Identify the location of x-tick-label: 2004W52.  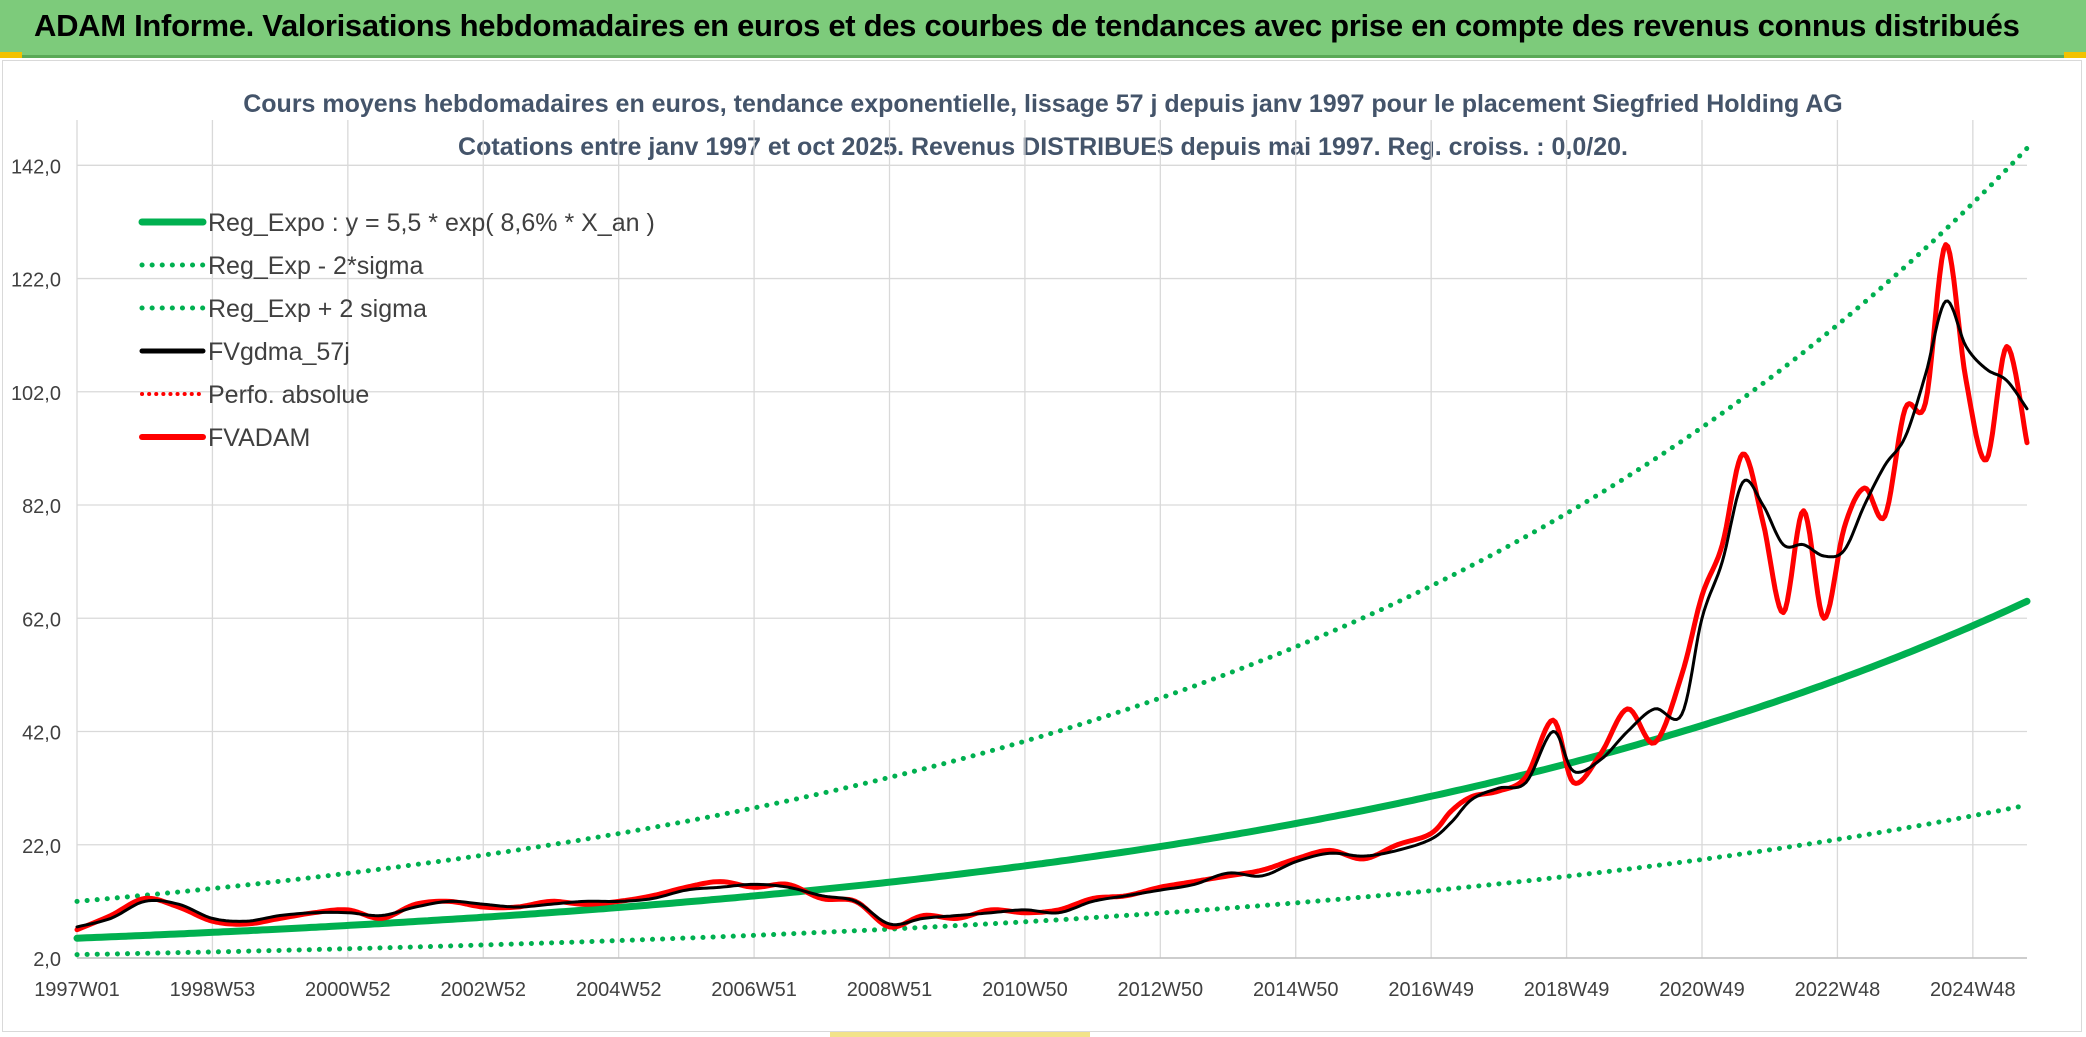
(619, 990).